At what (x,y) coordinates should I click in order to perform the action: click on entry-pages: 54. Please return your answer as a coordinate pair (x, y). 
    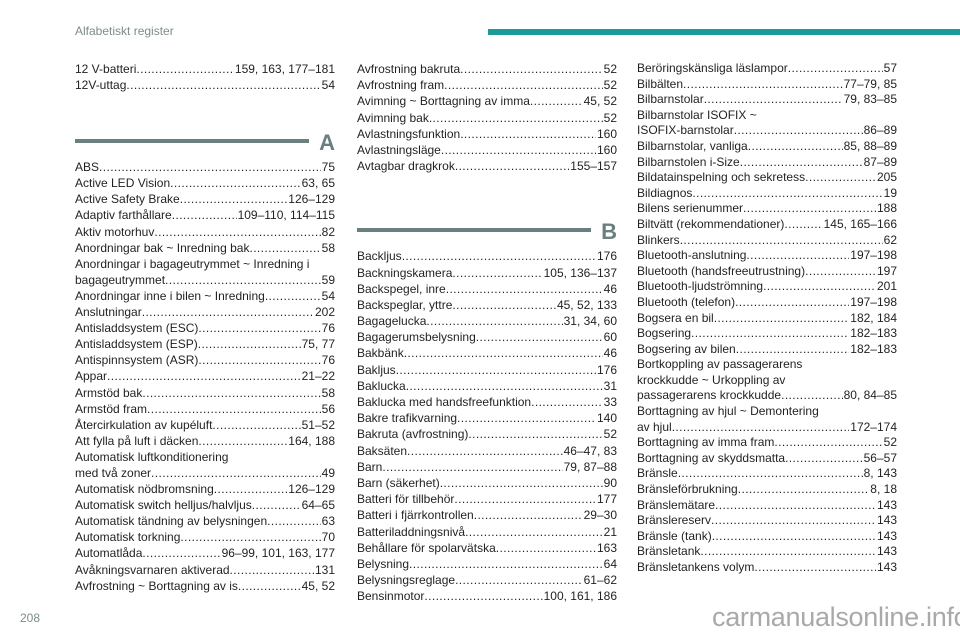
    Looking at the image, I should click on (328, 295).